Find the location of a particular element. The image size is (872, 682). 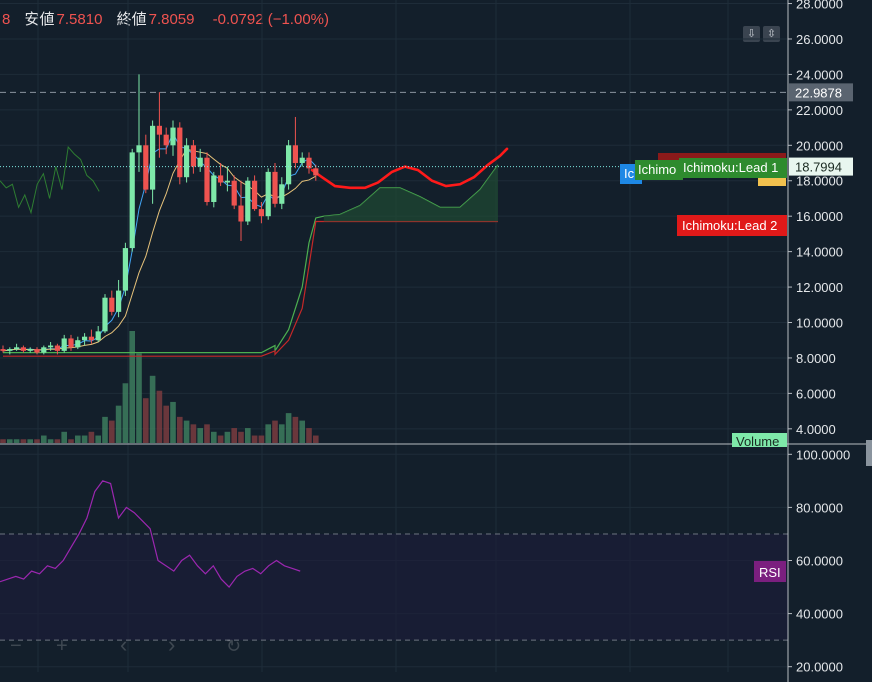

axis-tick-label: 18.0000 is located at coordinates (819, 181).